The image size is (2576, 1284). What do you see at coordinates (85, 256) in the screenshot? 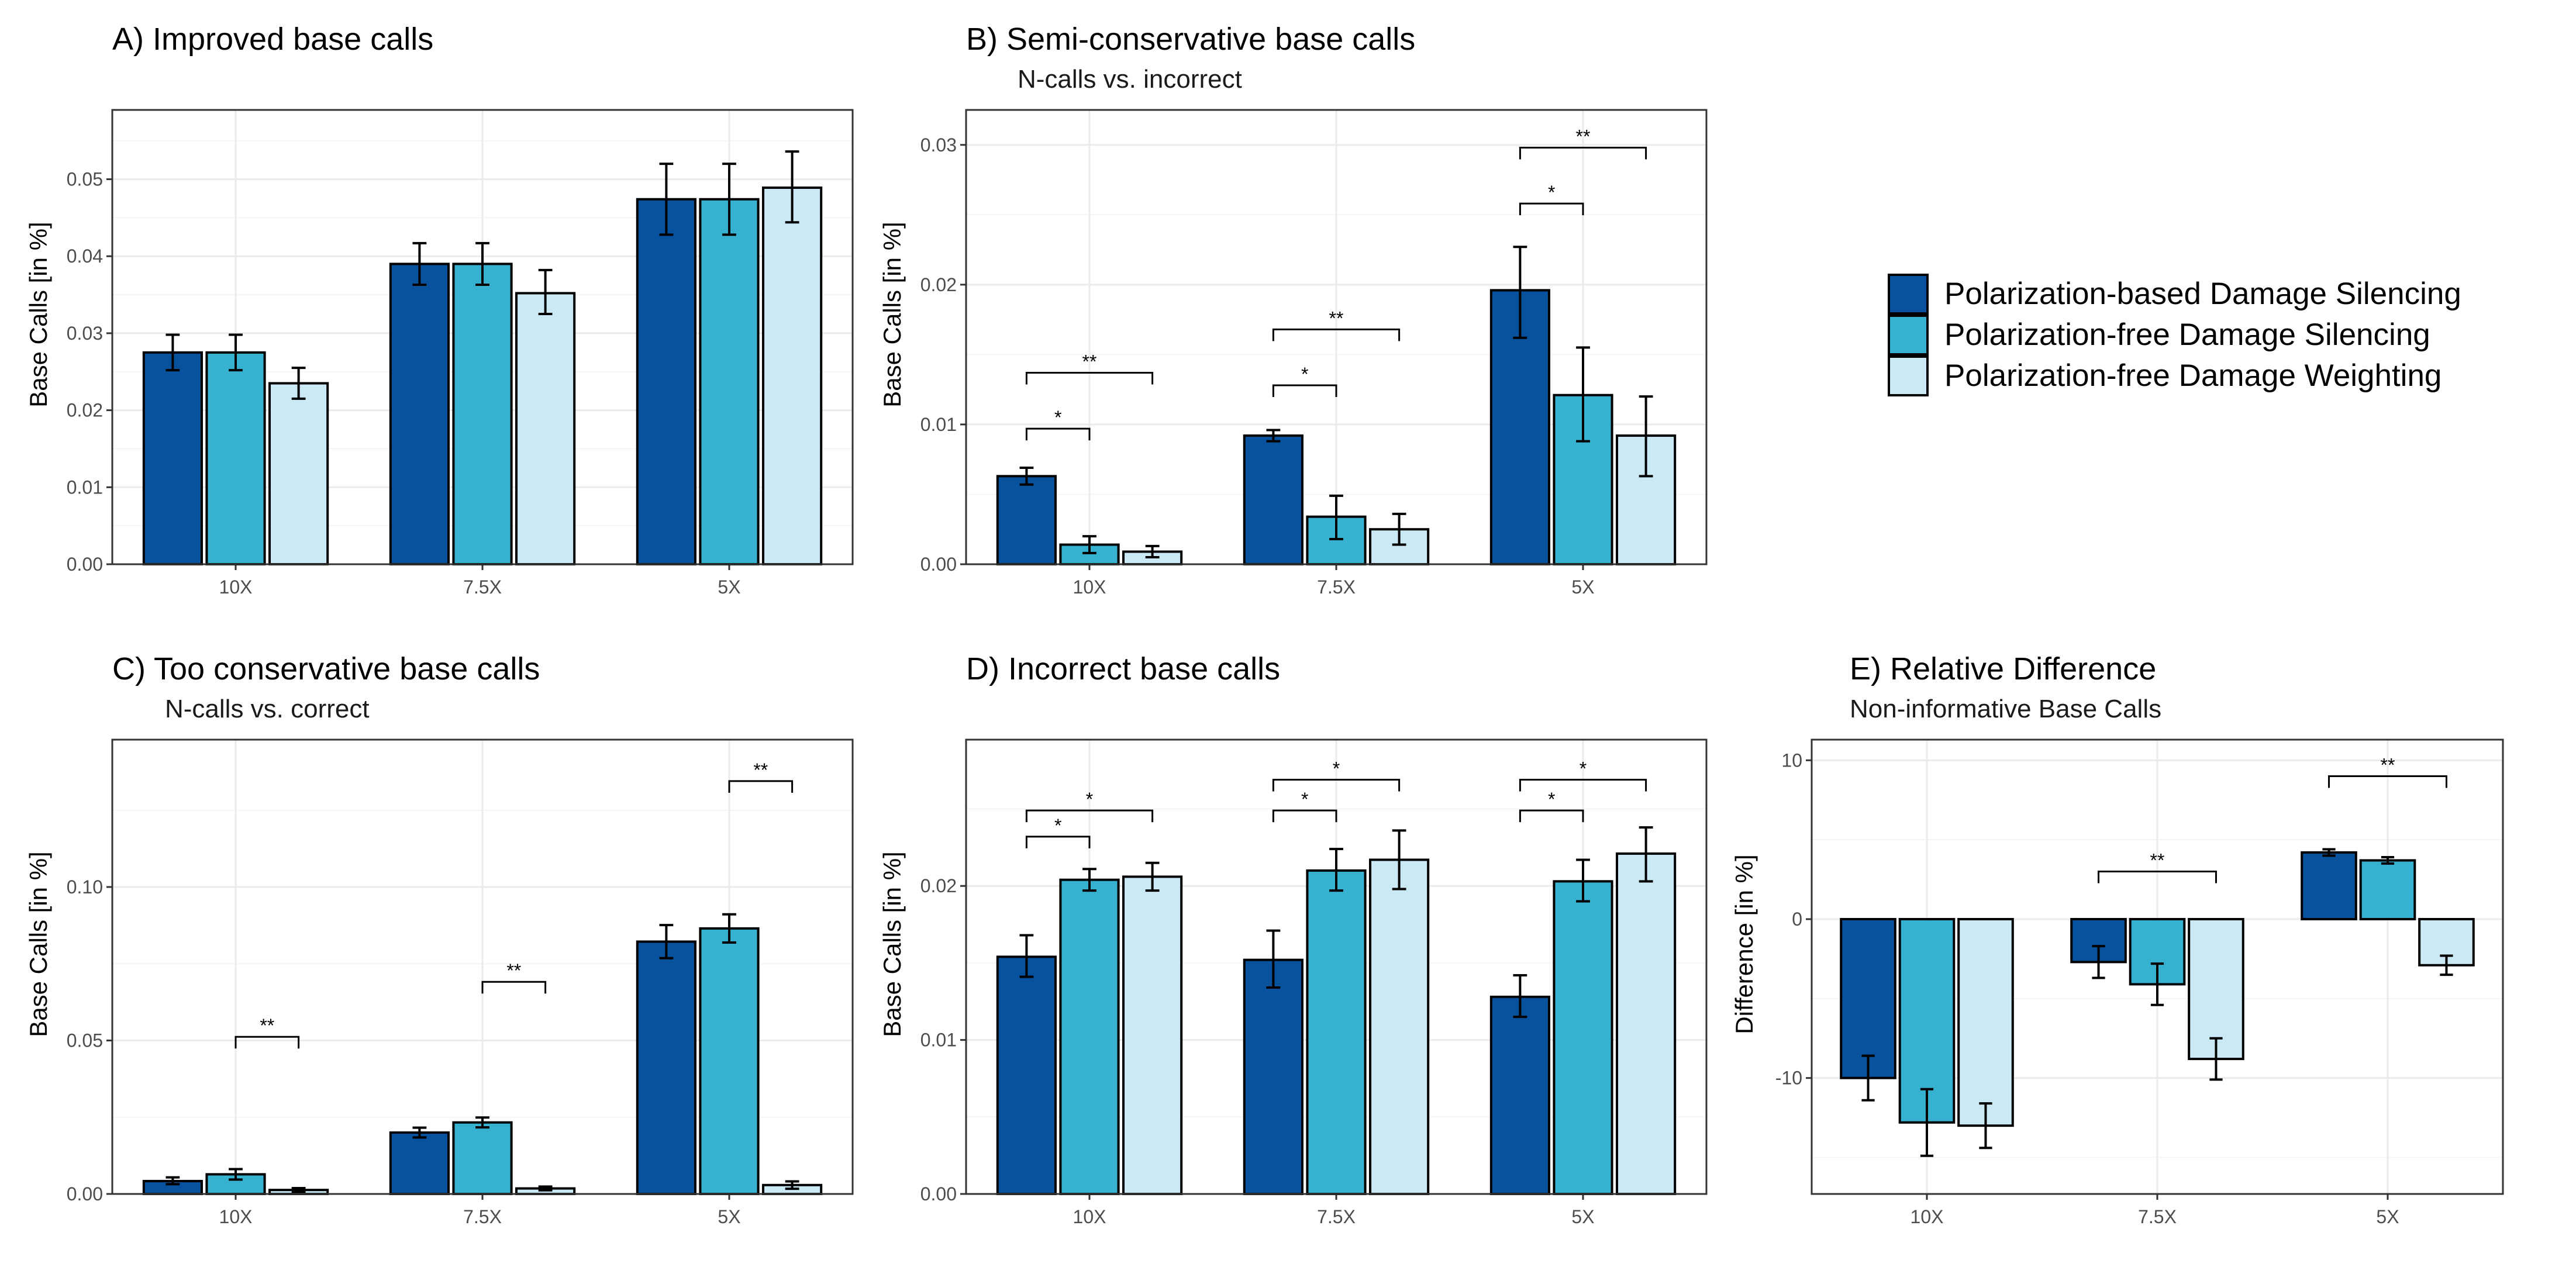
I see `panel-a-y-tick-label: 0.04` at bounding box center [85, 256].